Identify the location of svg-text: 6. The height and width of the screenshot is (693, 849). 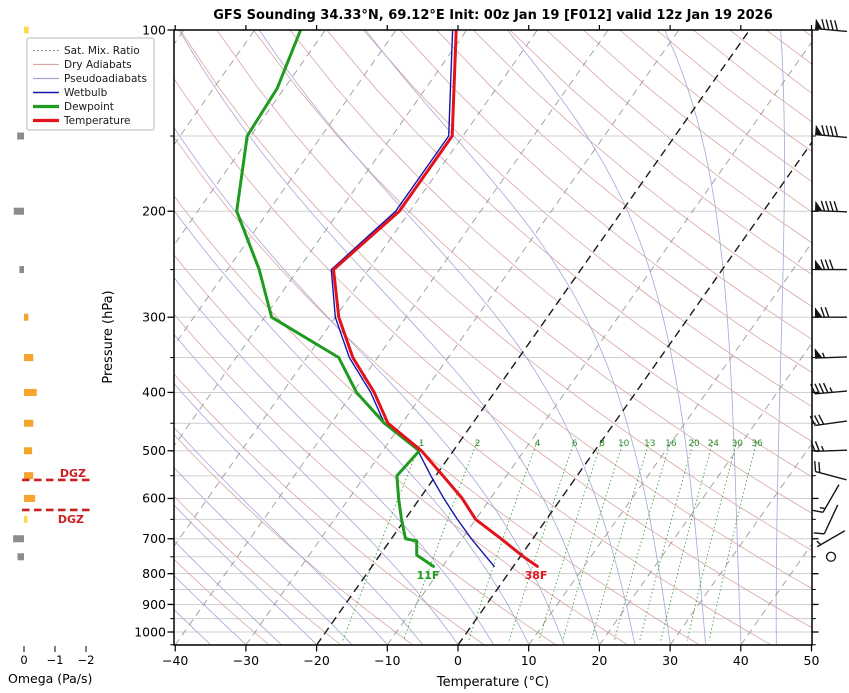
(575, 444).